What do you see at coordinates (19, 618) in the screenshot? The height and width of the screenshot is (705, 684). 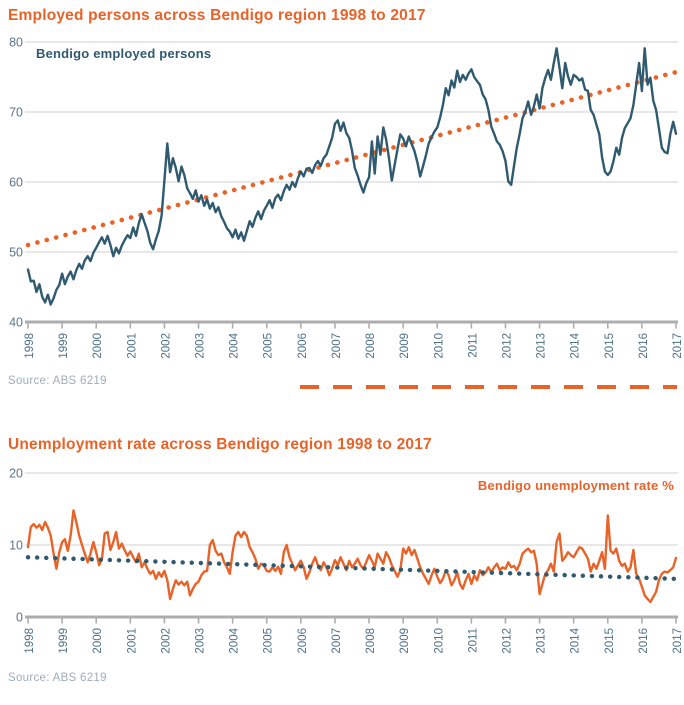 I see `y-tick-label: 0` at bounding box center [19, 618].